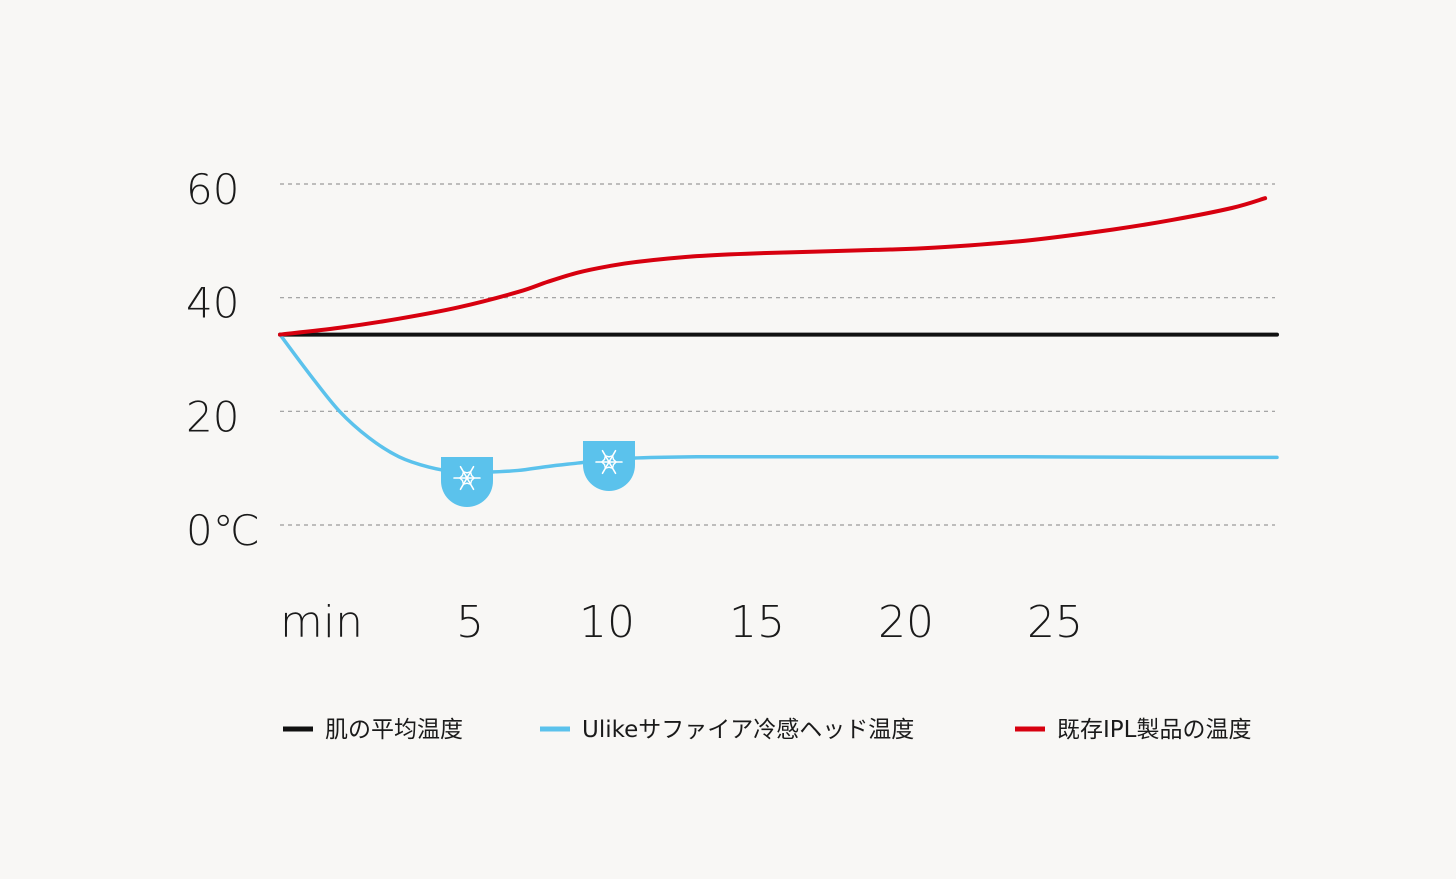 This screenshot has height=879, width=1456. What do you see at coordinates (321, 622) in the screenshot?
I see `x-unit-label: min` at bounding box center [321, 622].